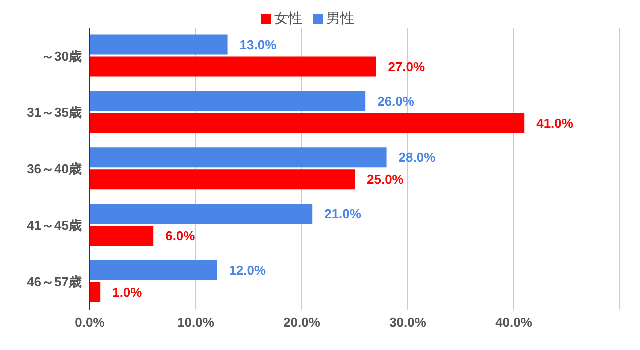  What do you see at coordinates (181, 236) in the screenshot?
I see `data-label: 6.0%` at bounding box center [181, 236].